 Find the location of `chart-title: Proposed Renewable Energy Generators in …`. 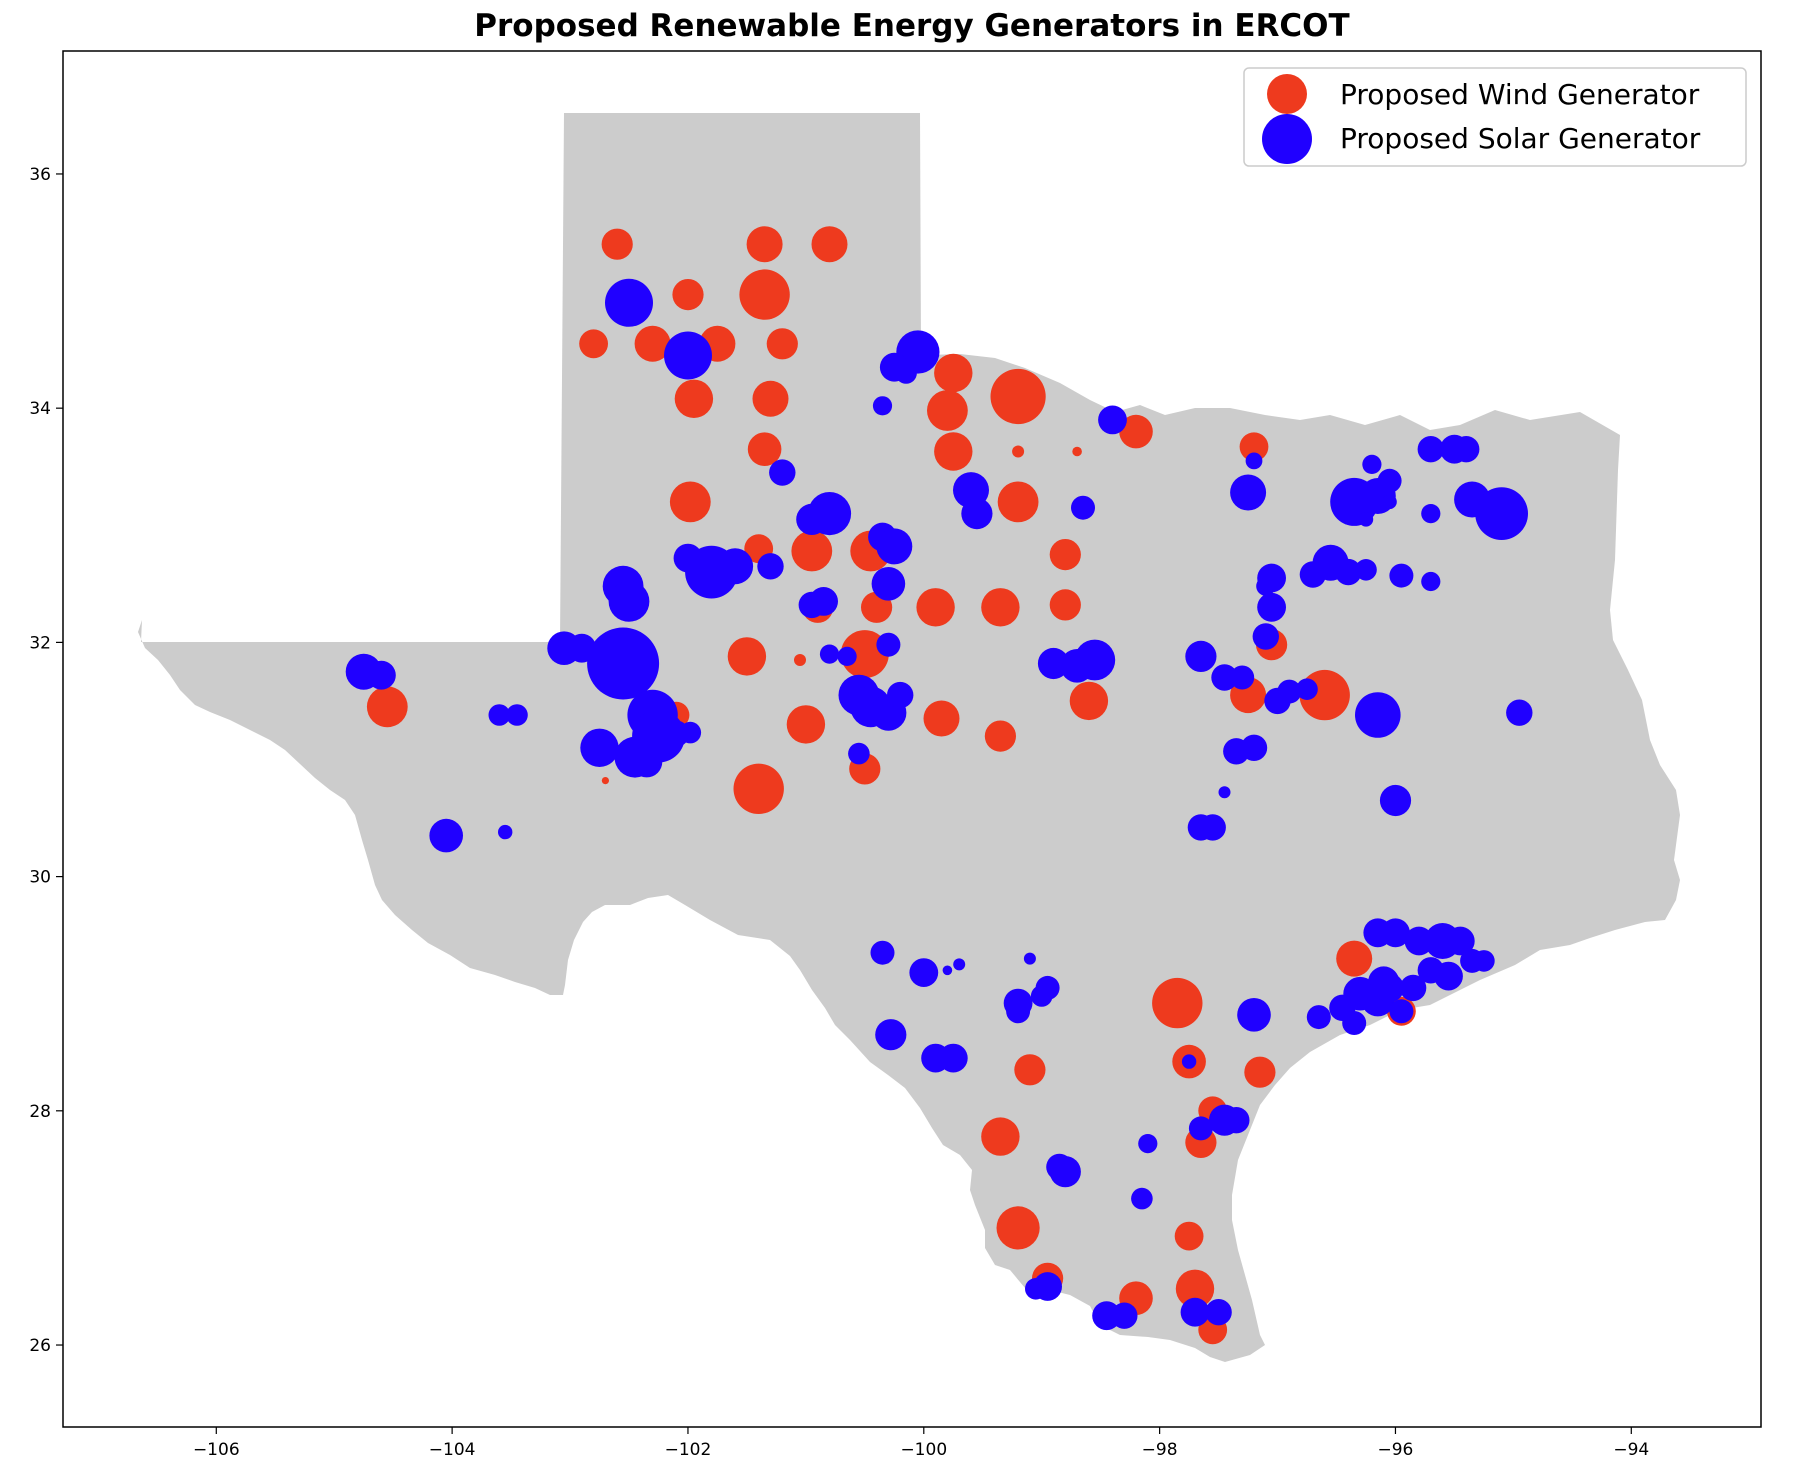

chart-title: Proposed Renewable Energy Generators in … is located at coordinates (911, 26).